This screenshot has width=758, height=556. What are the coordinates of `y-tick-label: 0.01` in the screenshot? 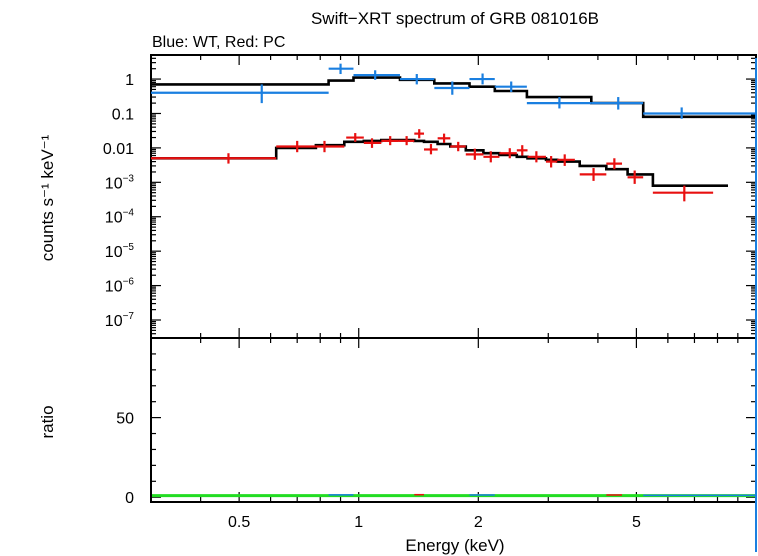 It's located at (118, 149).